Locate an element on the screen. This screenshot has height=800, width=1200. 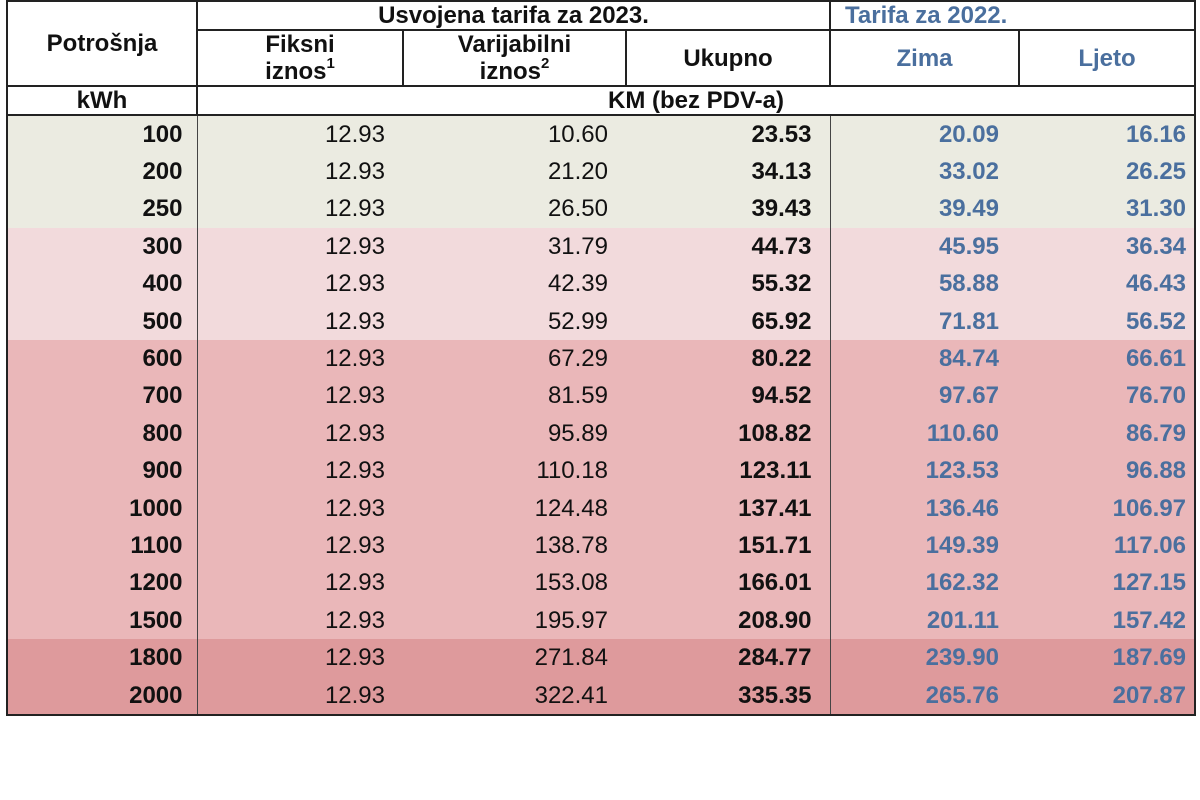
header-fixed-line2: iznos is located at coordinates (296, 71).